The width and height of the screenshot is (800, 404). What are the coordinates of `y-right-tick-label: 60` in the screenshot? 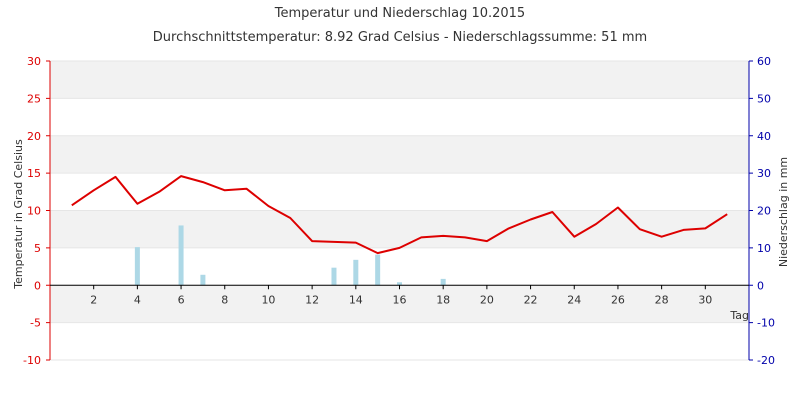 It's located at (764, 61).